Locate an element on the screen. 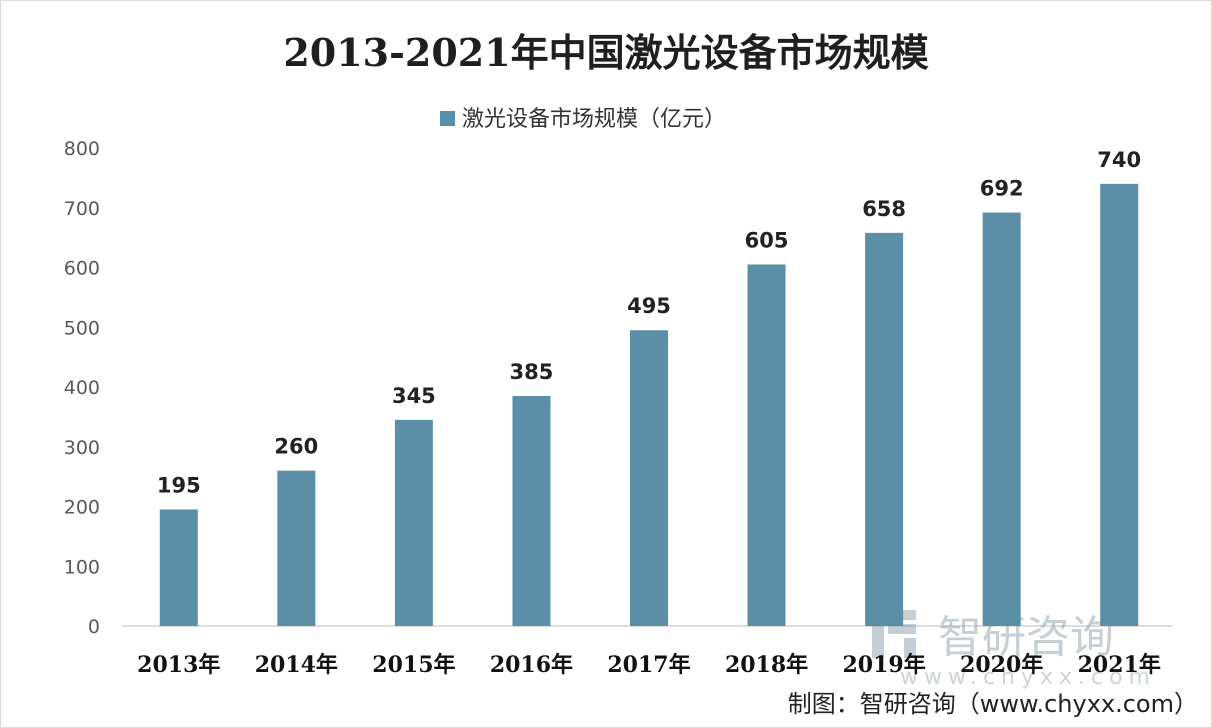 The image size is (1212, 728). data-label: 692 is located at coordinates (1002, 189).